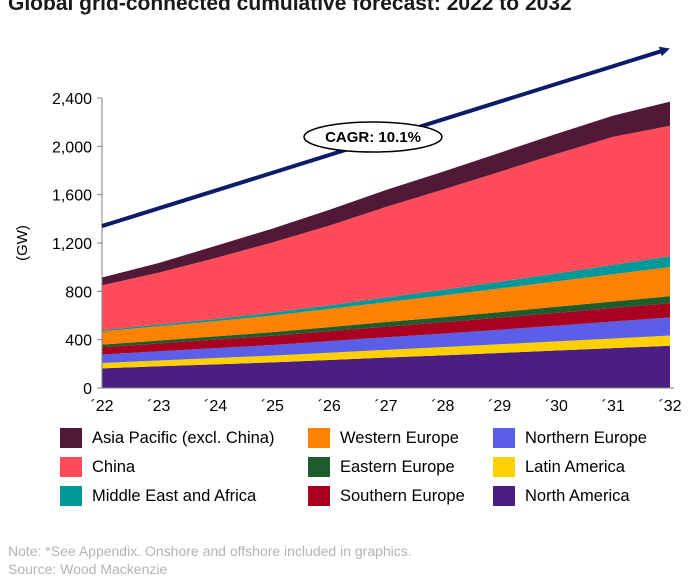  Describe the element at coordinates (87, 389) in the screenshot. I see `y-tick-label: 0` at that location.